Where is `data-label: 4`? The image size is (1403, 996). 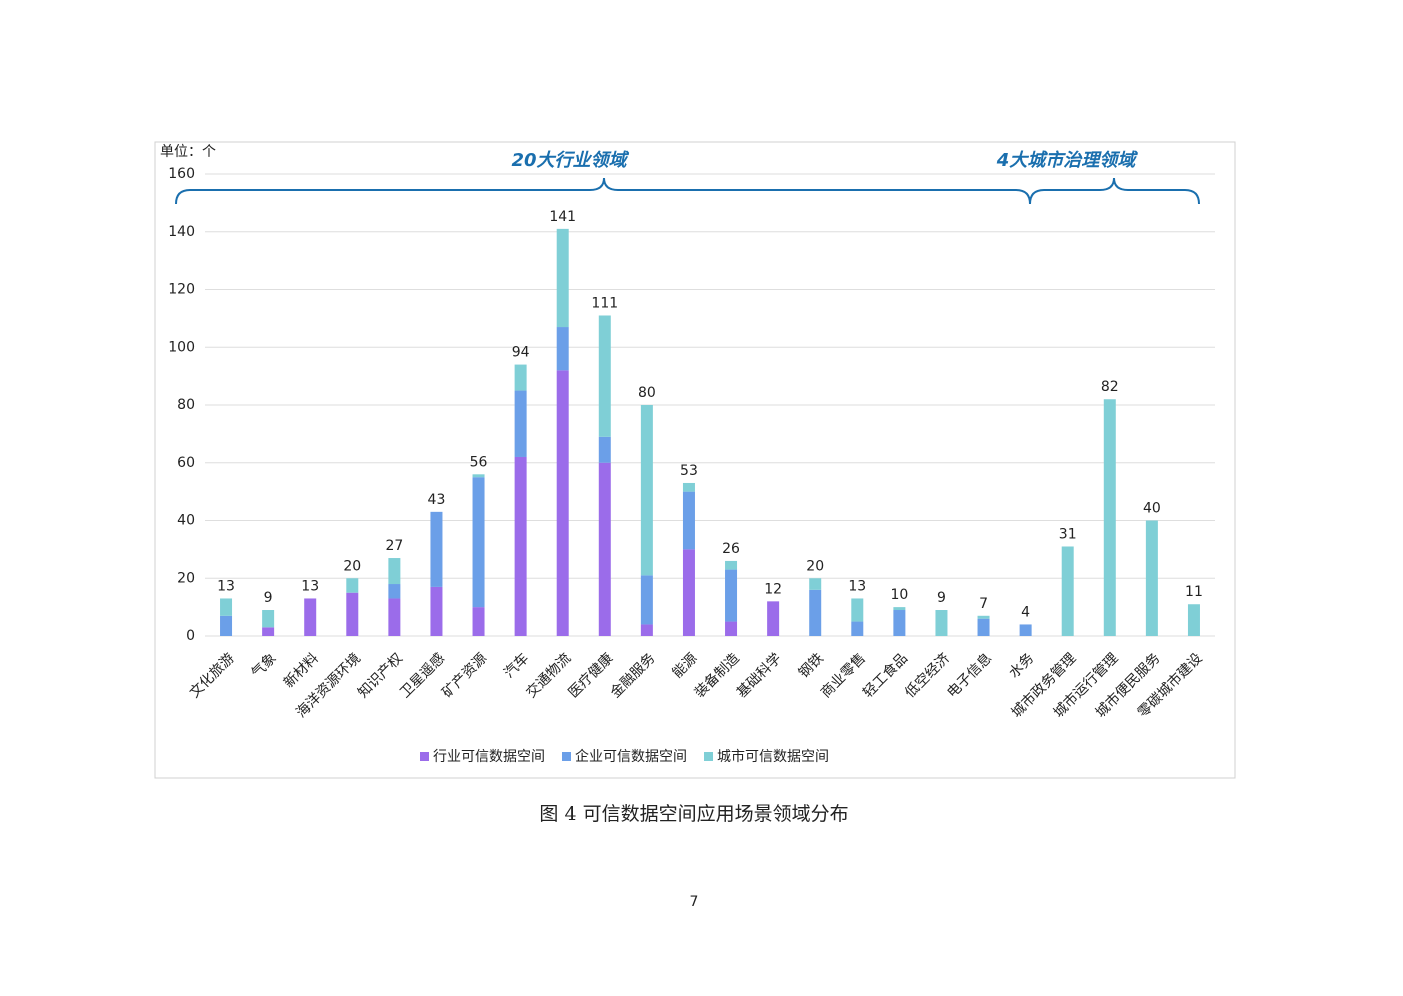 data-label: 4 is located at coordinates (1025, 612).